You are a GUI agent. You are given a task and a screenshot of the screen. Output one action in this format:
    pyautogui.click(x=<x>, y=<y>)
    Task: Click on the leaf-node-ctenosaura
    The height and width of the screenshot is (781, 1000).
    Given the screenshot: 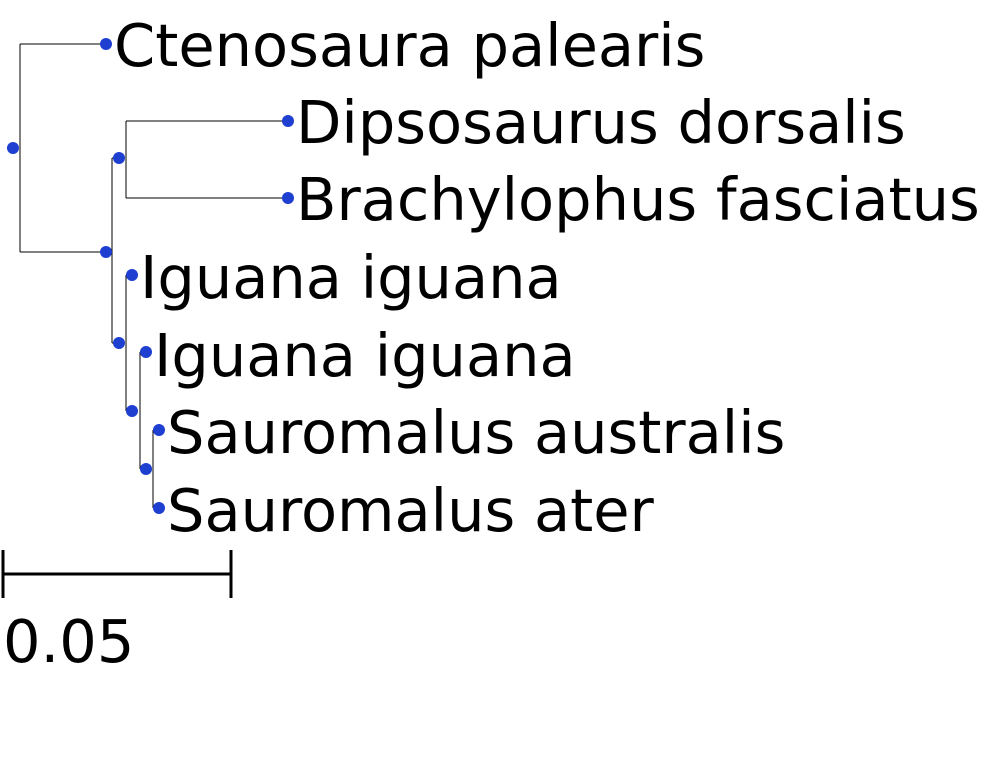 What is the action you would take?
    pyautogui.click(x=106, y=44)
    